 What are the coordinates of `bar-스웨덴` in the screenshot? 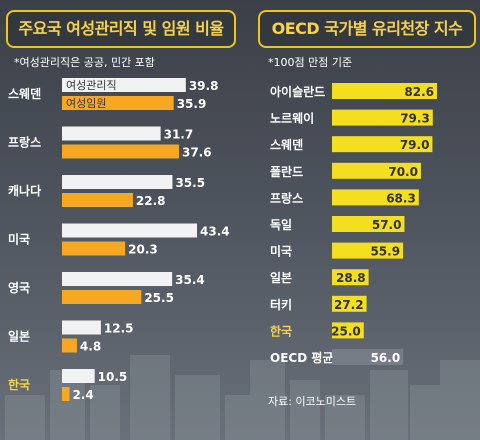 It's located at (382, 144).